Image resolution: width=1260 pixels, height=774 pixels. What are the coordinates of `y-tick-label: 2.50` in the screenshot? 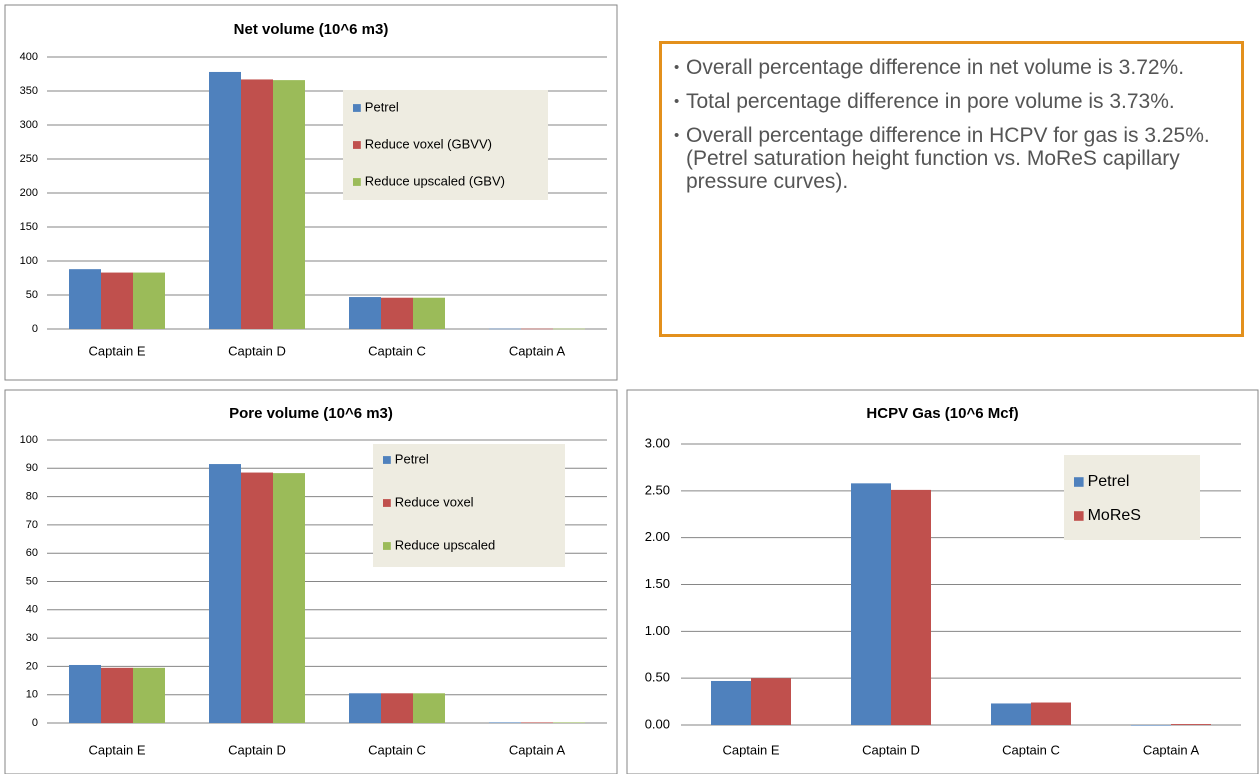 It's located at (657, 489).